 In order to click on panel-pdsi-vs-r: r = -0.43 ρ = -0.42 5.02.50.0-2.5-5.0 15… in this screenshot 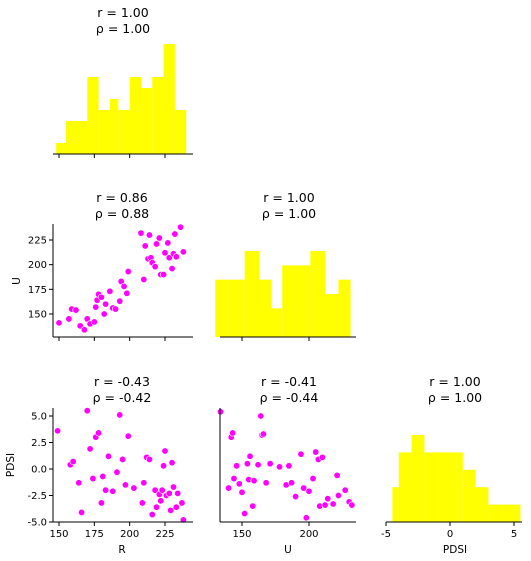, I will do `click(99, 465)`.